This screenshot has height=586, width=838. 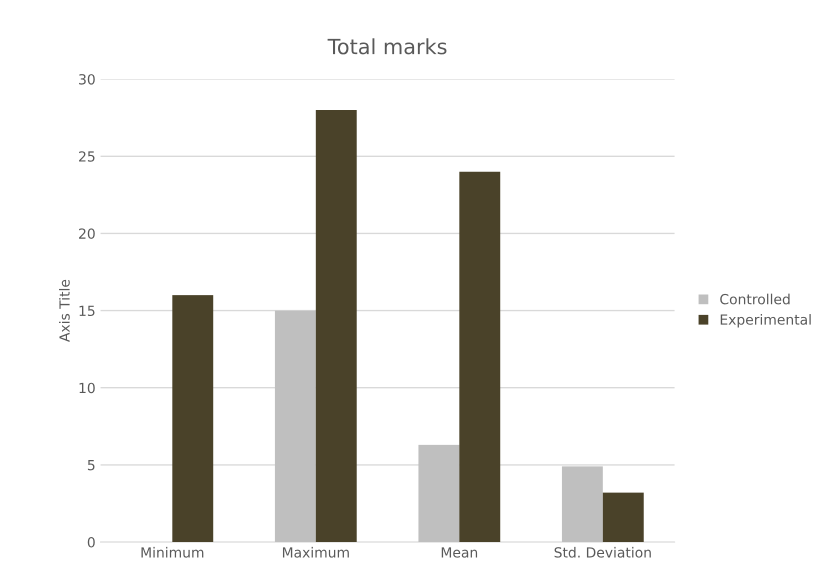 What do you see at coordinates (86, 156) in the screenshot?
I see `y-tick-label: 25` at bounding box center [86, 156].